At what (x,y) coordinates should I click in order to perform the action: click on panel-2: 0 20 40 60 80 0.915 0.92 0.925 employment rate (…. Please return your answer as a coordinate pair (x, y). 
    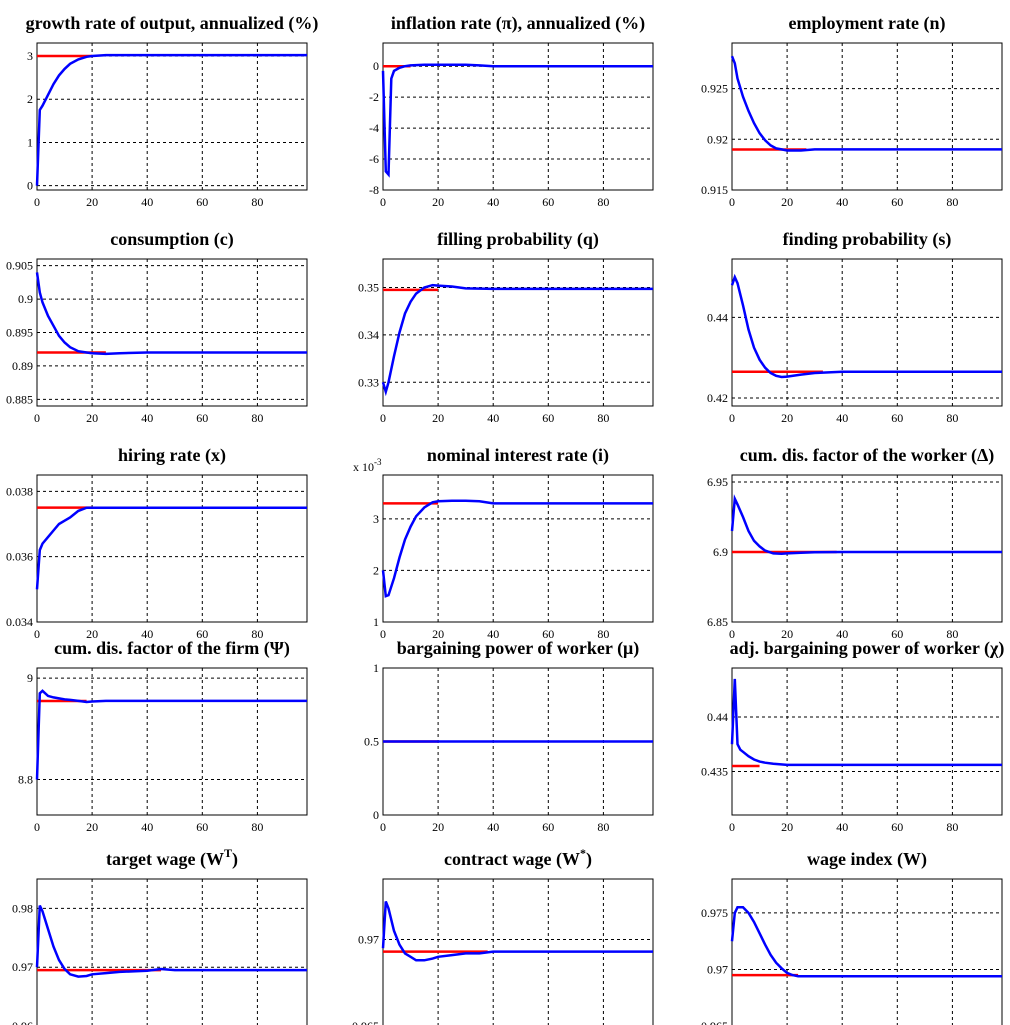
    Looking at the image, I should click on (852, 111).